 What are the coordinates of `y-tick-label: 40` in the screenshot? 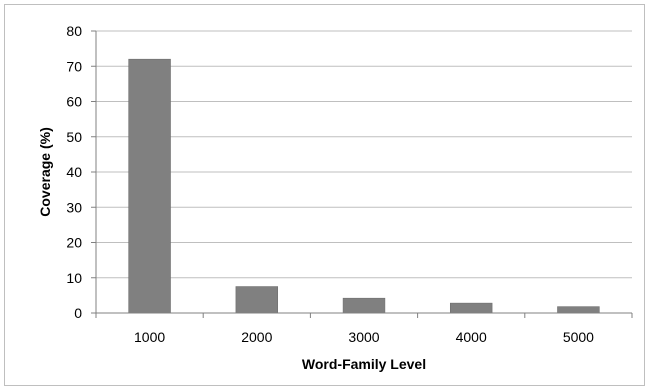 It's located at (74, 172).